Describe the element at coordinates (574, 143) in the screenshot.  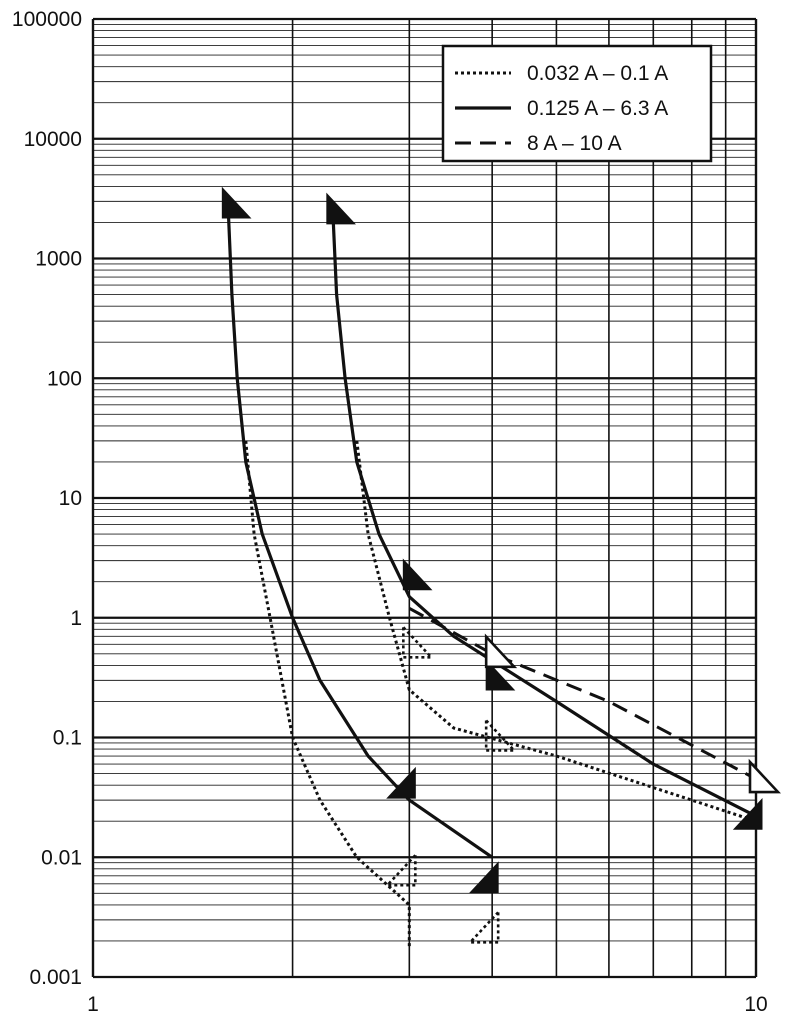
I see `legend-label: 8 A – 10 A` at that location.